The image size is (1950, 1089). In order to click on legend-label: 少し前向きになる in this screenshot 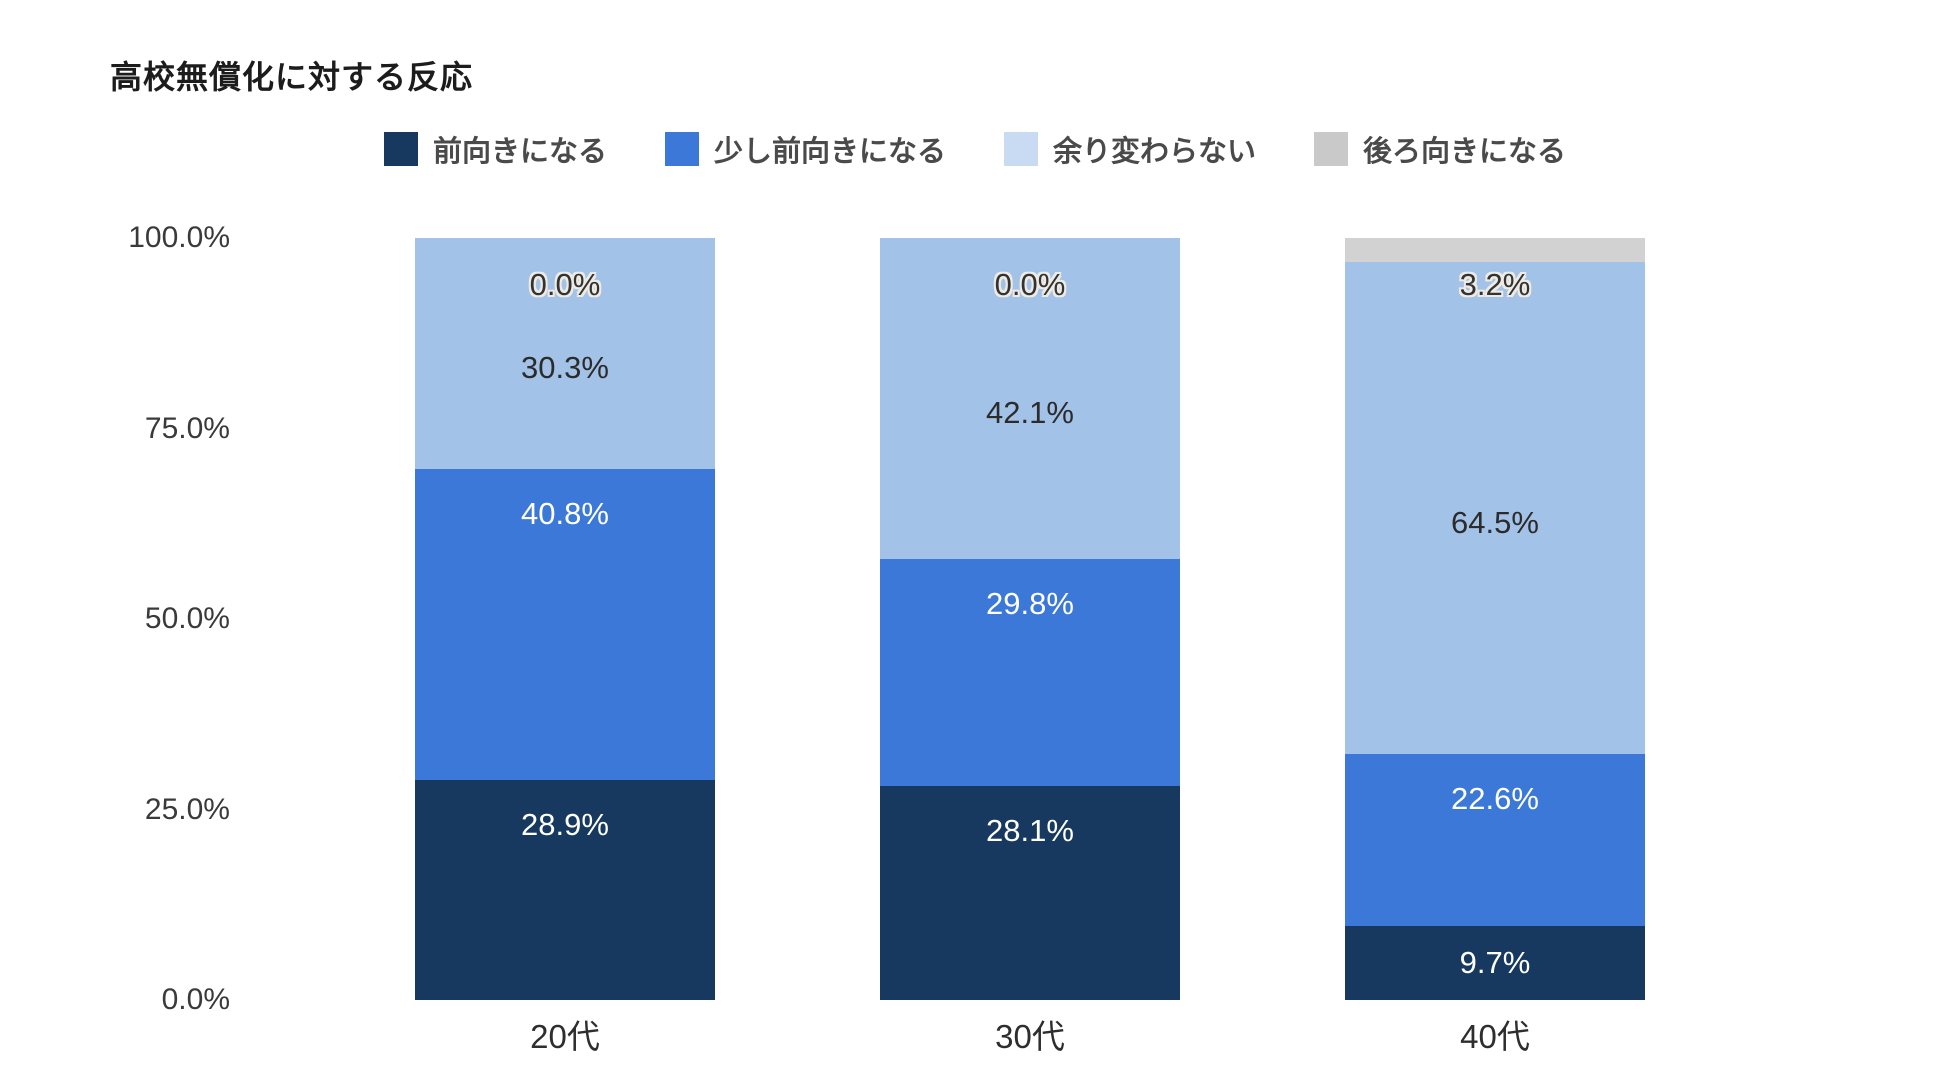, I will do `click(829, 152)`.